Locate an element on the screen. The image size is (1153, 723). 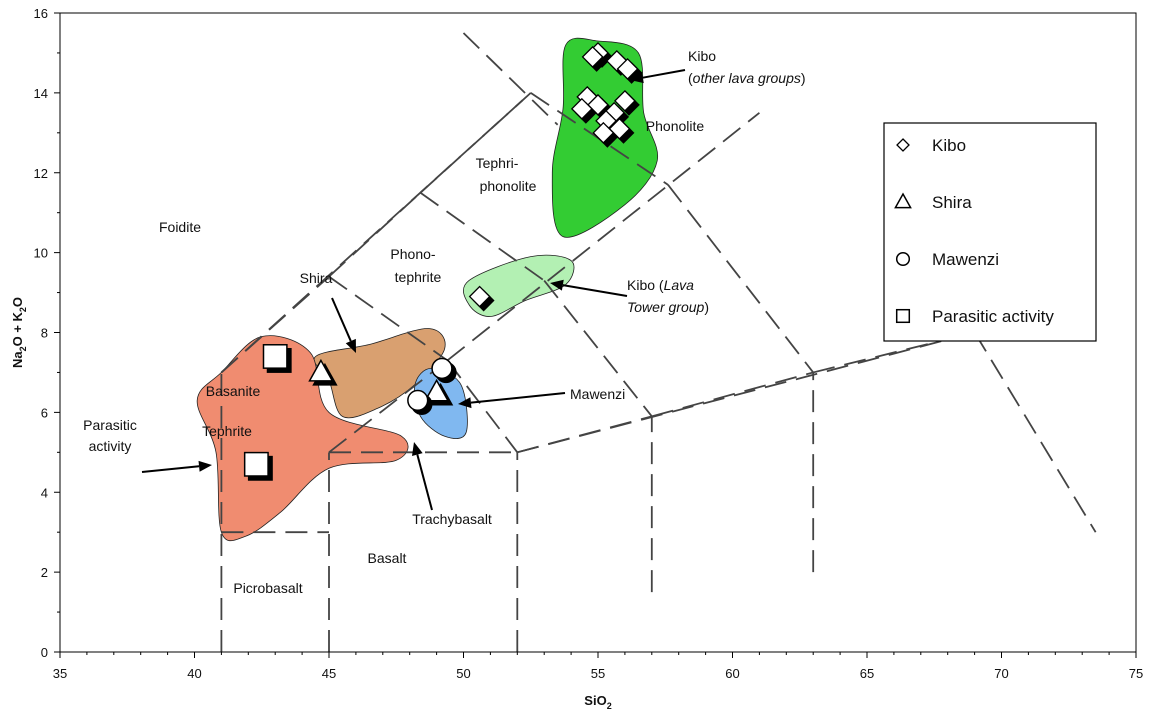
legend-triangle-icon is located at coordinates (903, 200).